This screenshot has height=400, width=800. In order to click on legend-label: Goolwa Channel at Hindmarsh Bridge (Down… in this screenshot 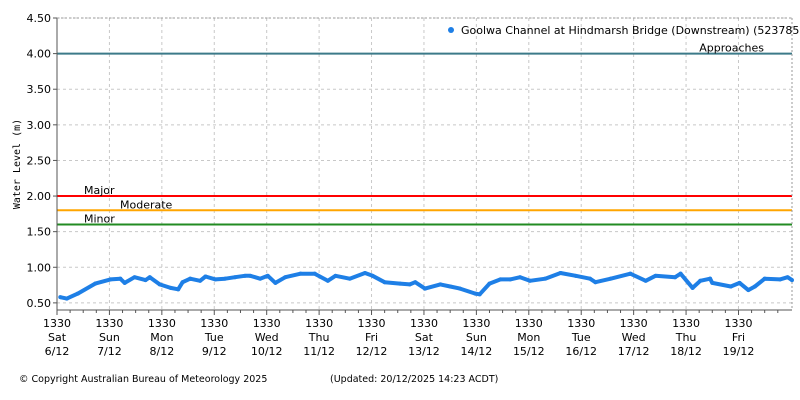, I will do `click(630, 30)`.